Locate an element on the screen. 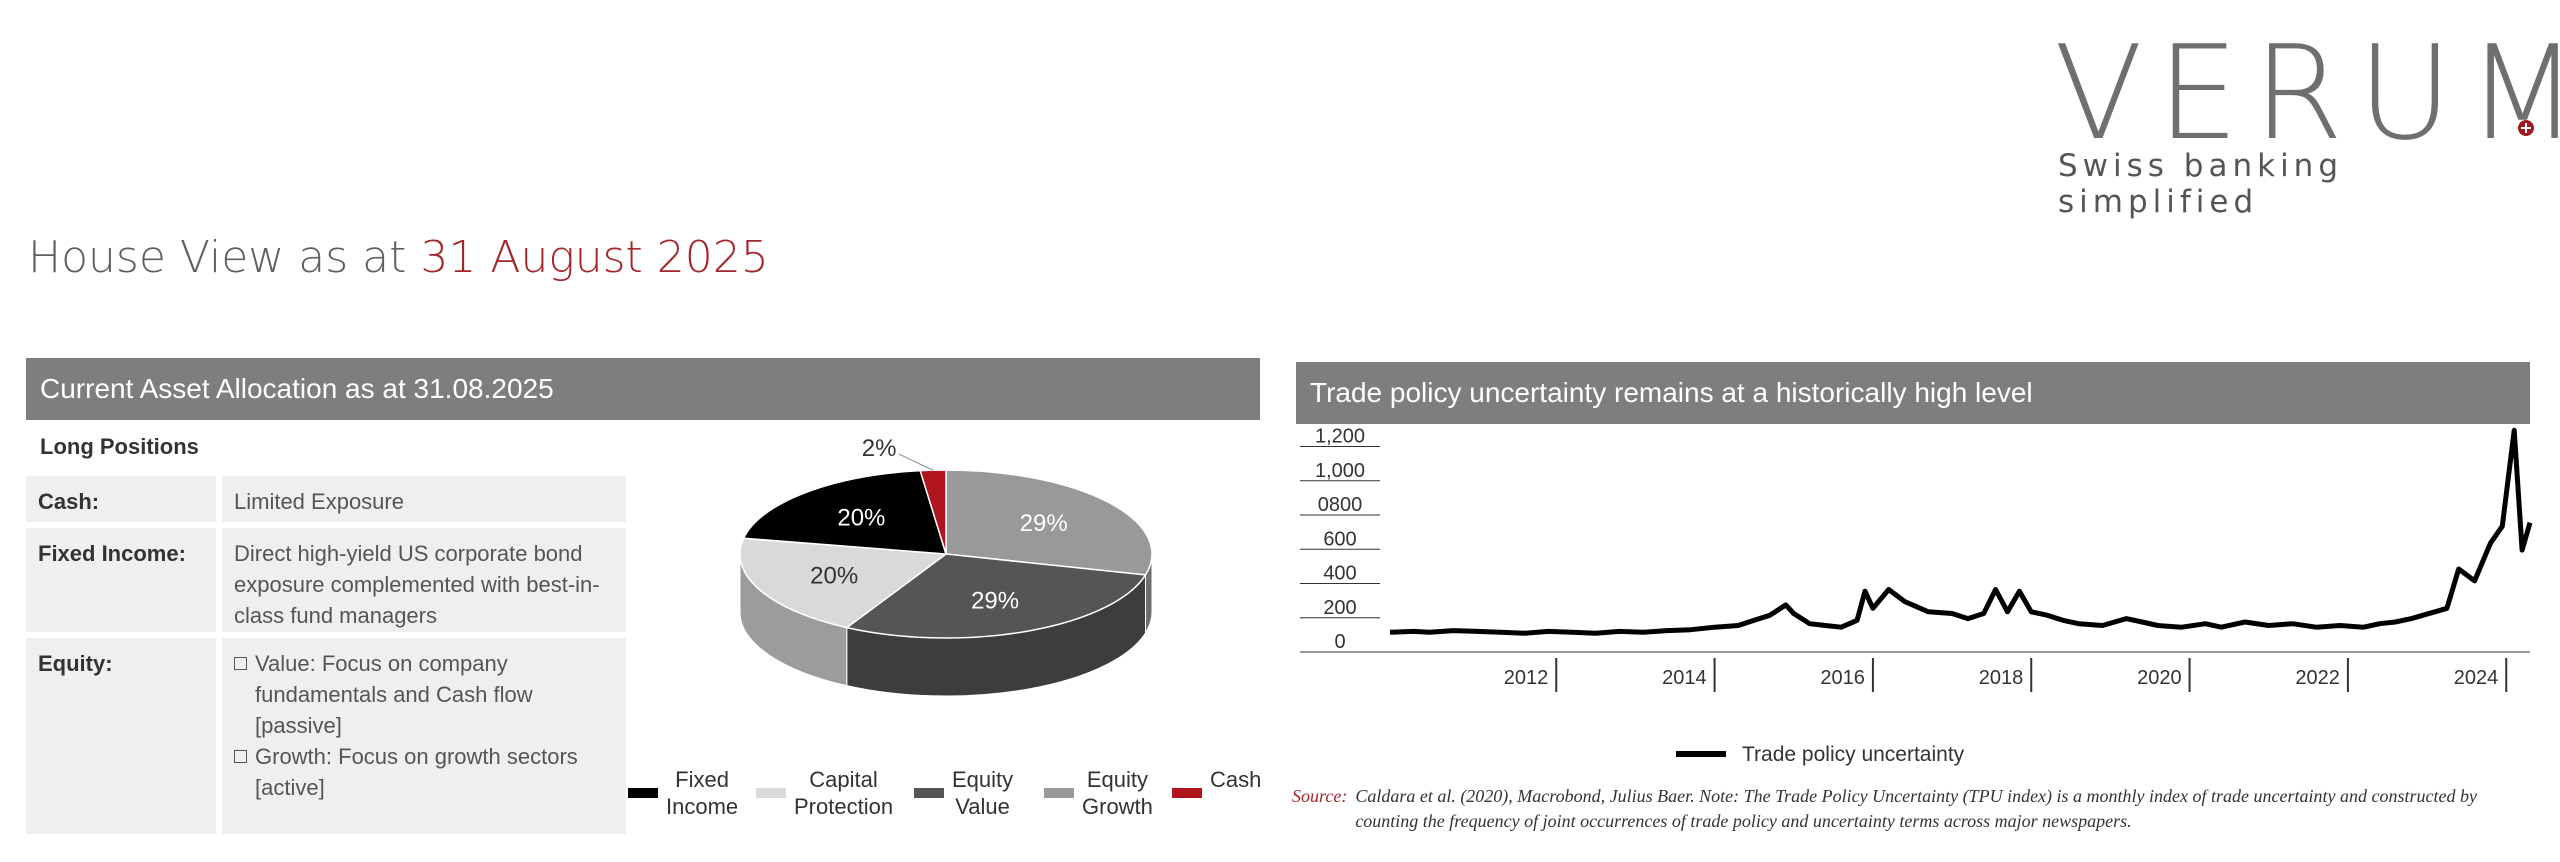  cash-row-label: Cash: is located at coordinates (121, 499).